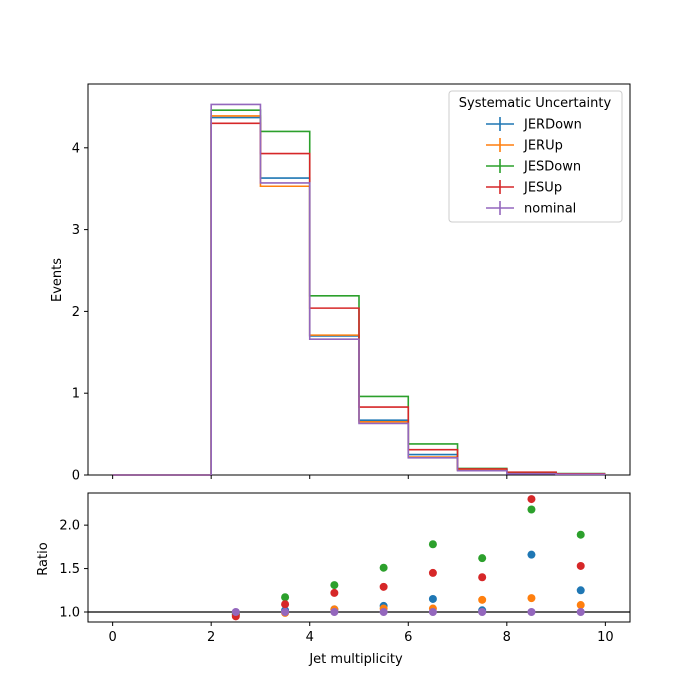 The image size is (700, 700). Describe the element at coordinates (211, 637) in the screenshot. I see `bottom-x-tick-label: 2` at that location.